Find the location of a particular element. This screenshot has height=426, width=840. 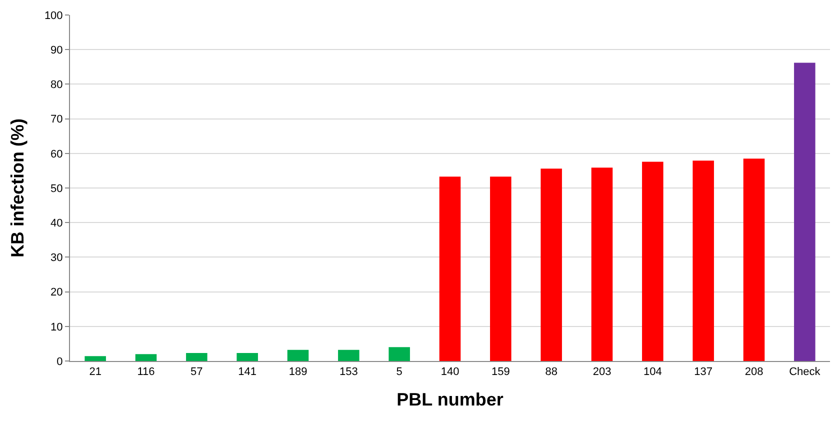

y-tick-label: 40 is located at coordinates (56, 223).